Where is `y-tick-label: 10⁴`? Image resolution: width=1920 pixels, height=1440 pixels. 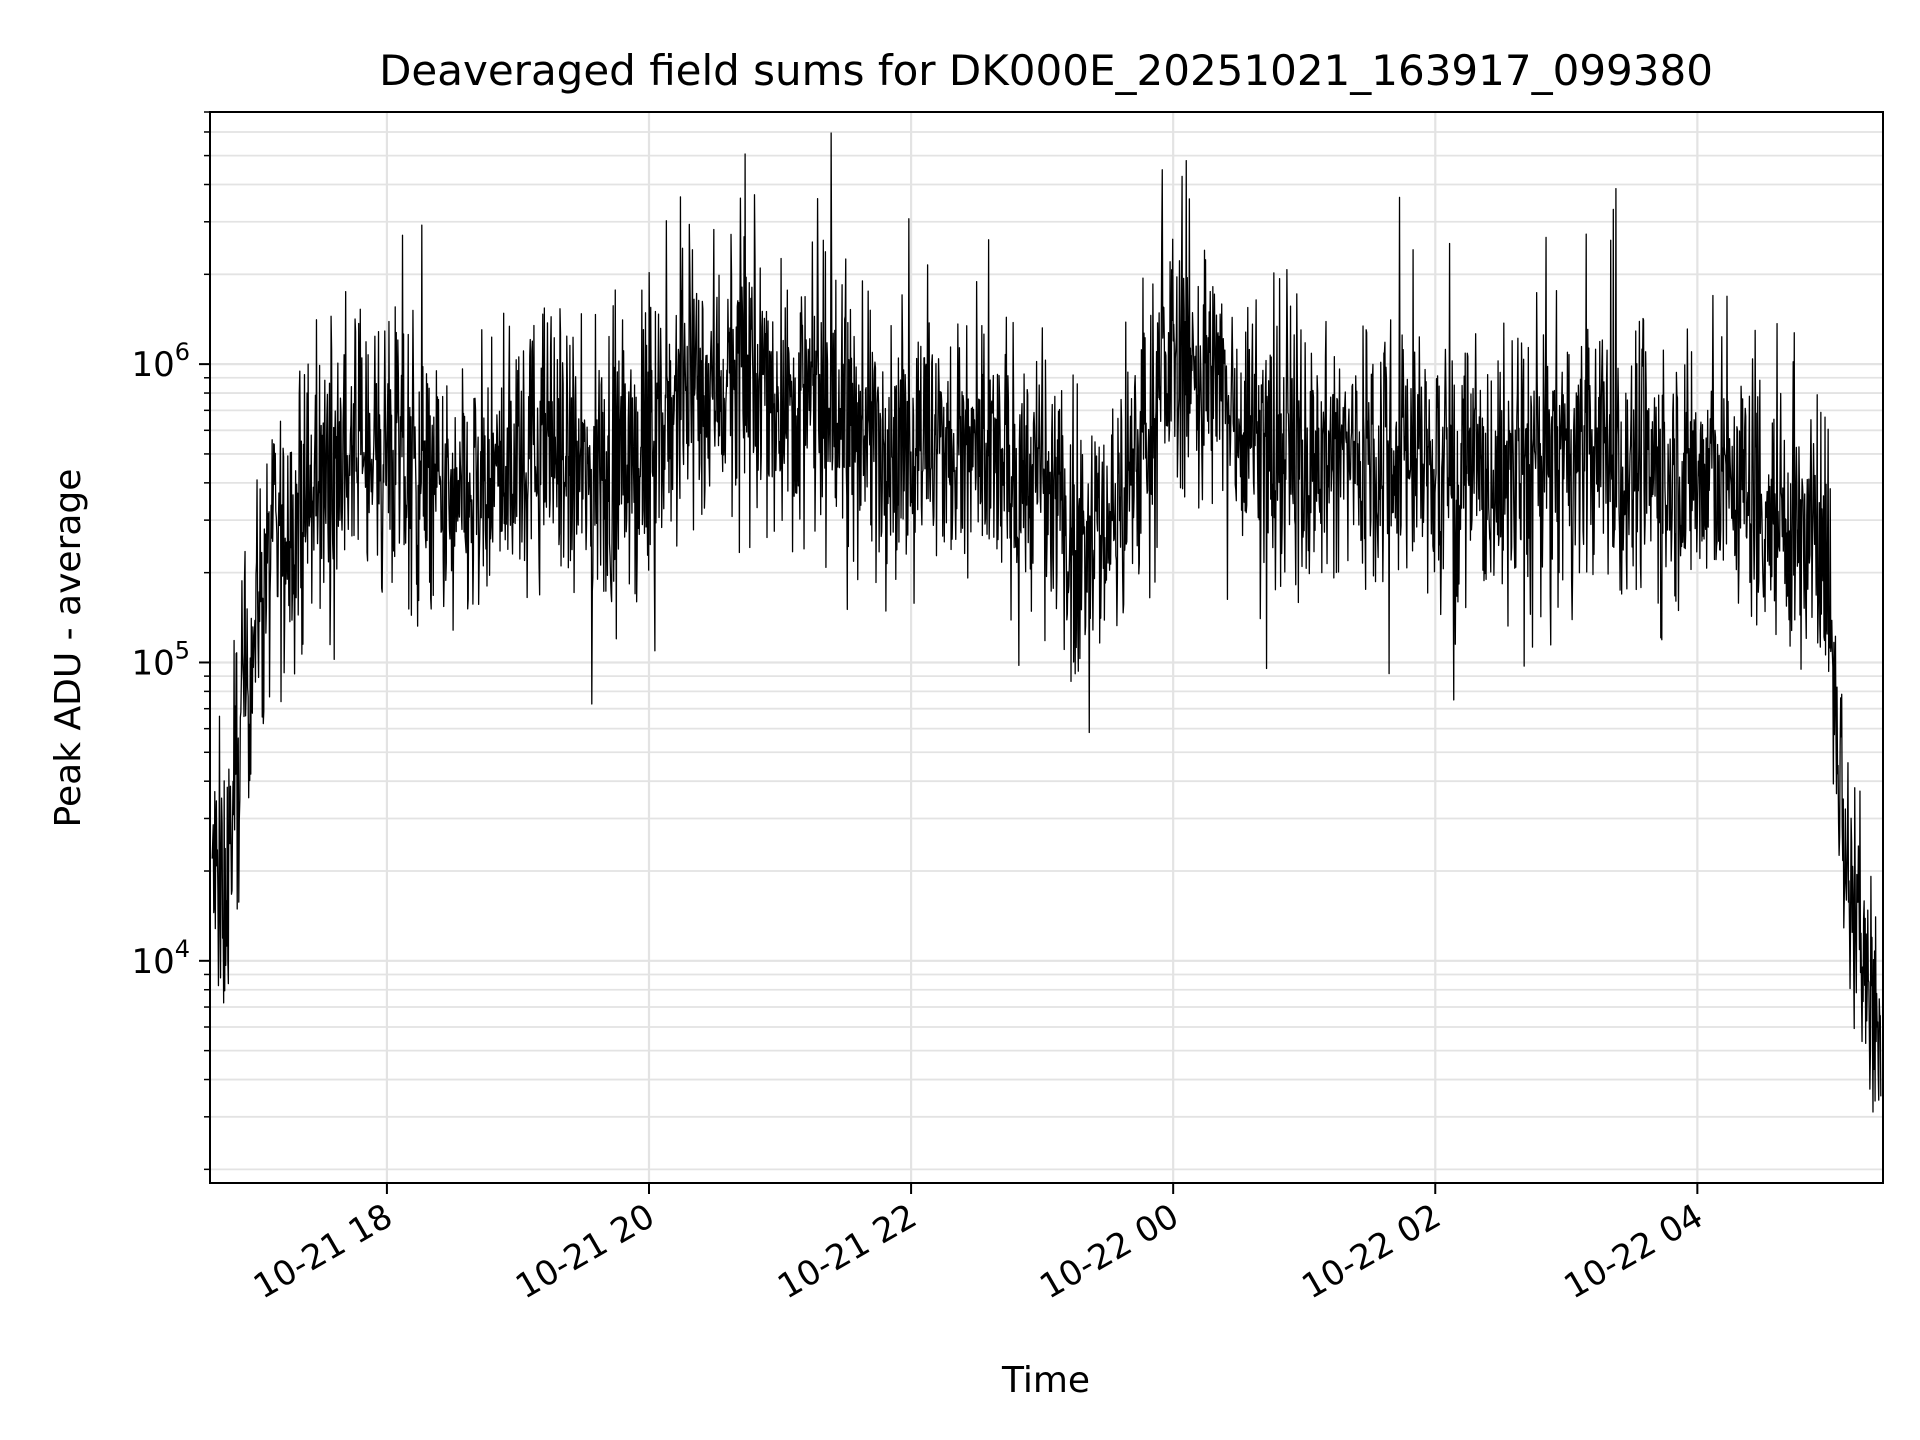
y-tick-label: 10⁴ is located at coordinates (160, 958).